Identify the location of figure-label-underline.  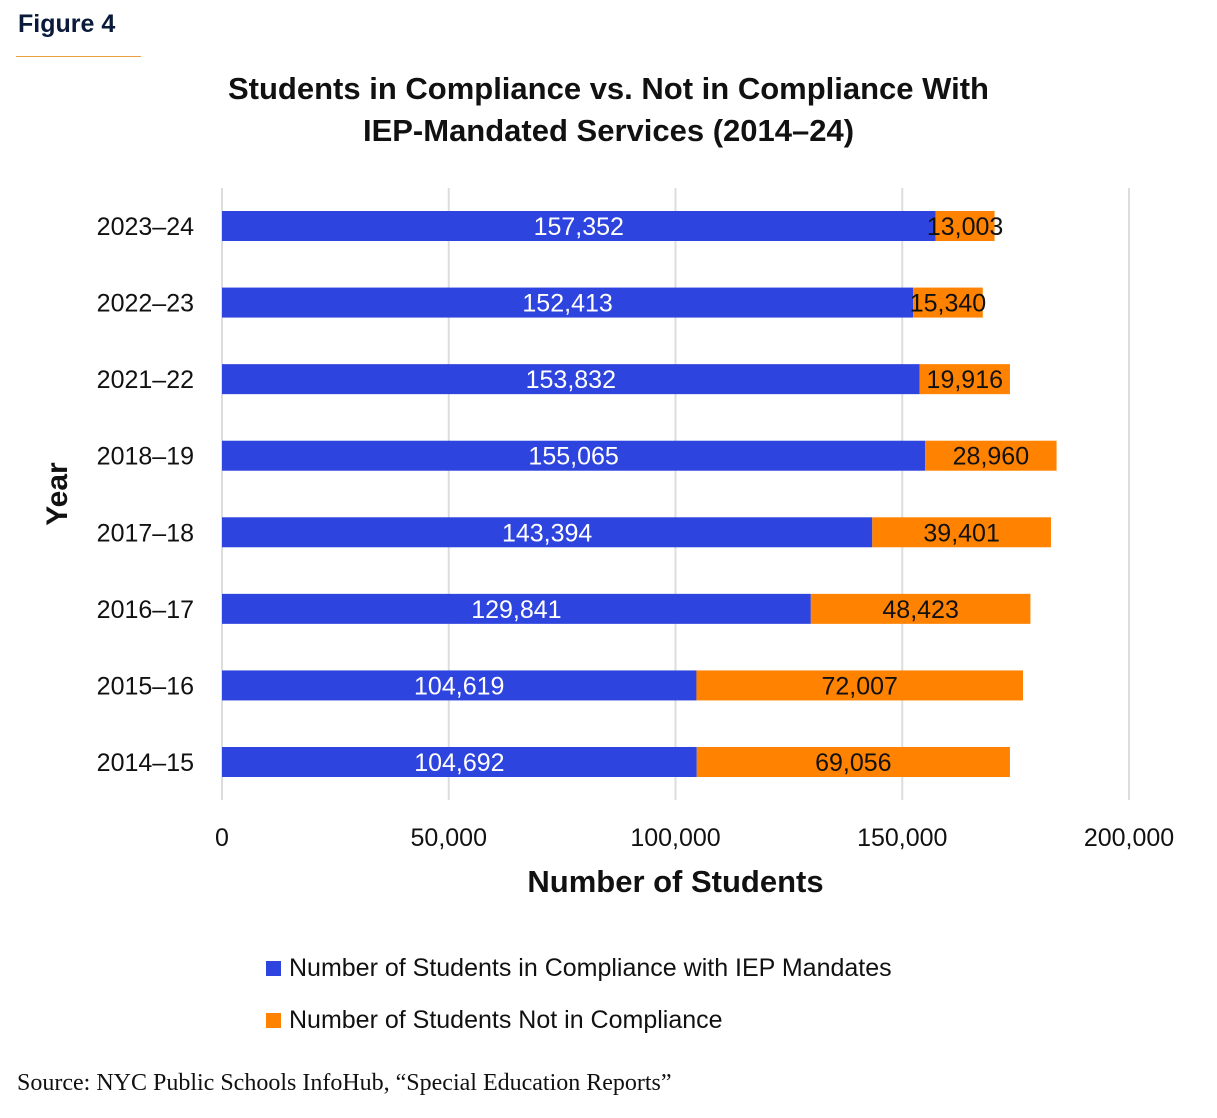
(78, 56).